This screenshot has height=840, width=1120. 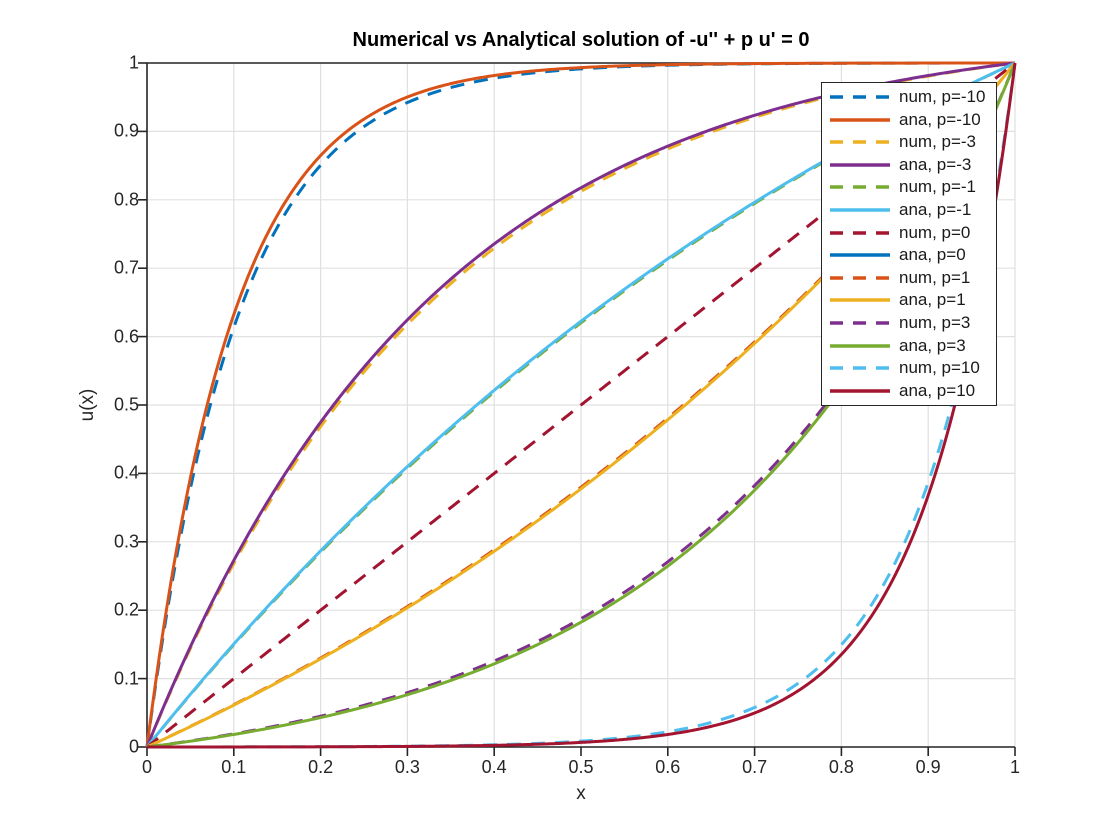 What do you see at coordinates (938, 142) in the screenshot?
I see `legend-label: num, p=-3` at bounding box center [938, 142].